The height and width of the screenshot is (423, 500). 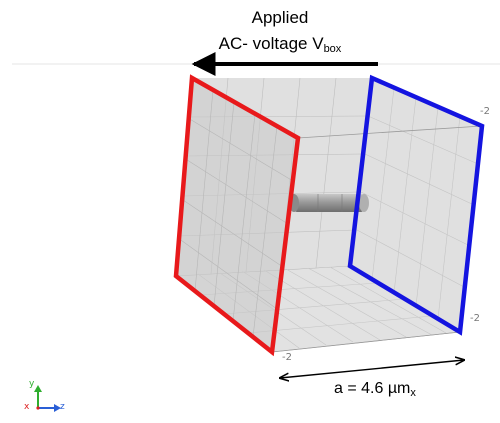 I want to click on axis-label-y: y, so click(x=32, y=384).